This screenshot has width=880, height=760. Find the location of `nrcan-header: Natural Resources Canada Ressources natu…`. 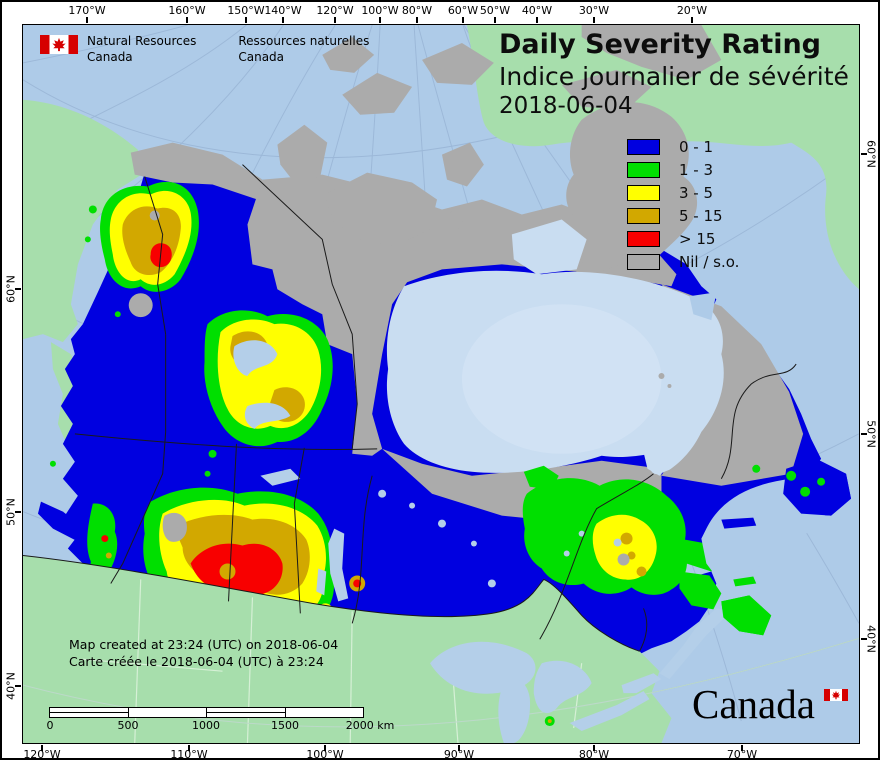

nrcan-header: Natural Resources Canada Ressources natu… is located at coordinates (204, 49).